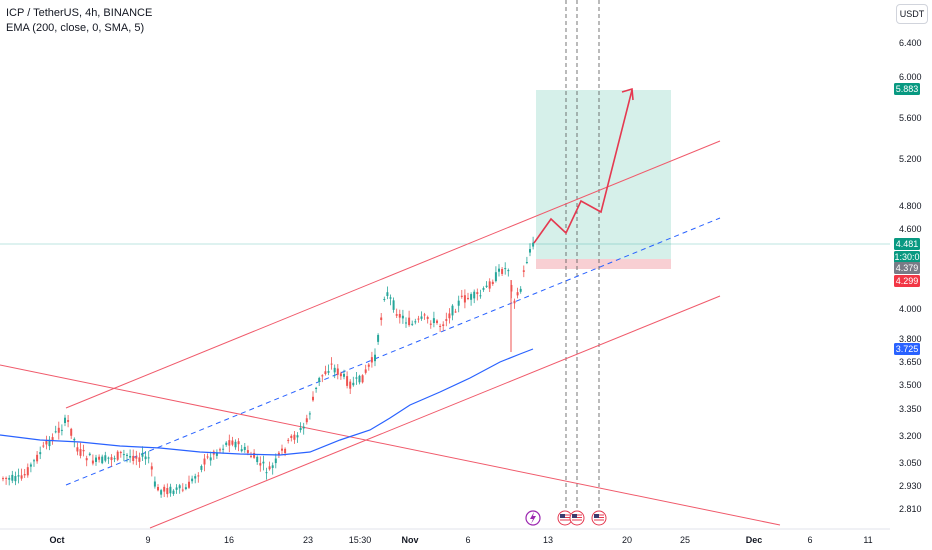 This screenshot has width=932, height=550. I want to click on indicator-label: EMA (200, close, 0, SMA, 5), so click(75, 28).